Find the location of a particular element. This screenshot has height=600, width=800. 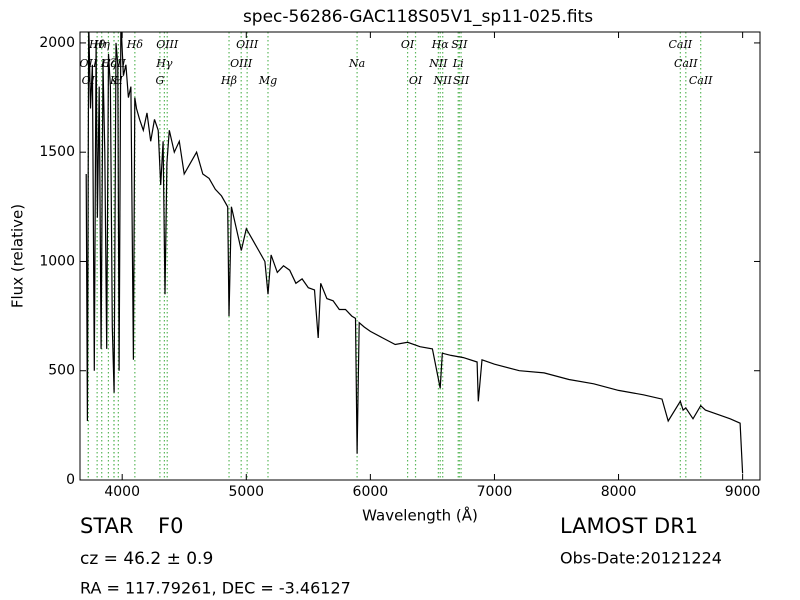

chart-title: spec-56286-GAC118S05V1_sp11-025.fits is located at coordinates (418, 17).